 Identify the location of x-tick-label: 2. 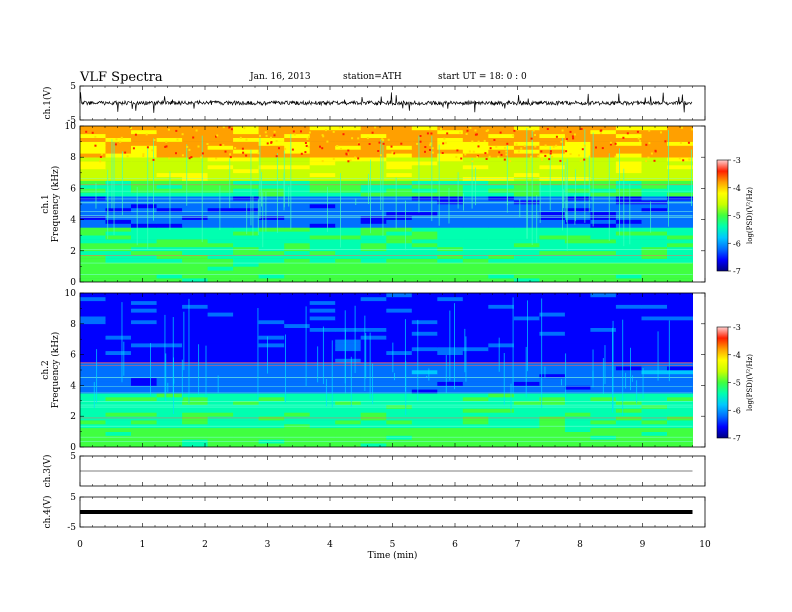
(205, 545).